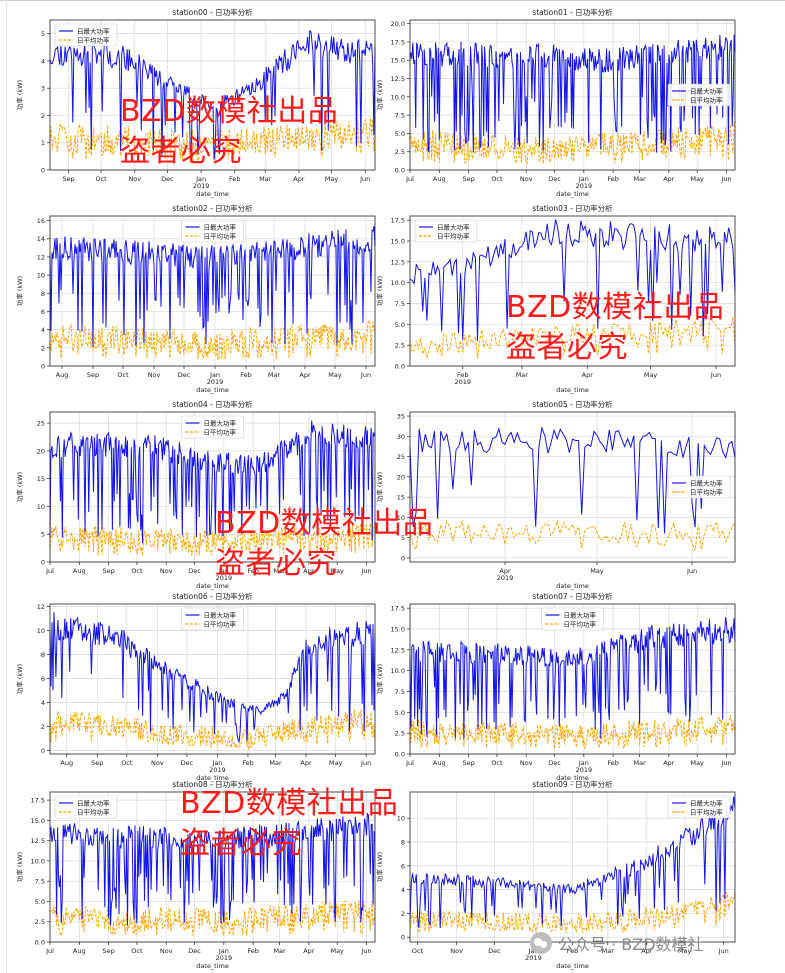 The height and width of the screenshot is (973, 785). I want to click on y-tick-label: 20.0, so click(398, 24).